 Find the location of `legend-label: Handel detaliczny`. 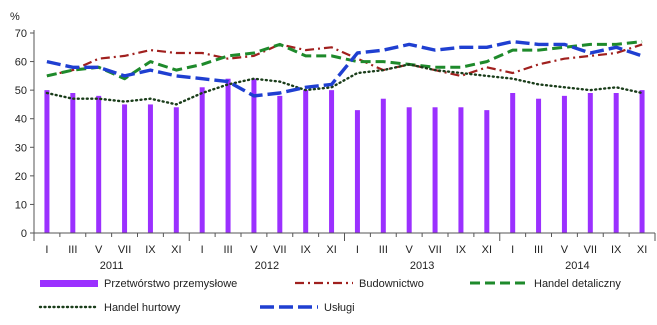

legend-label: Handel detaliczny is located at coordinates (577, 284).